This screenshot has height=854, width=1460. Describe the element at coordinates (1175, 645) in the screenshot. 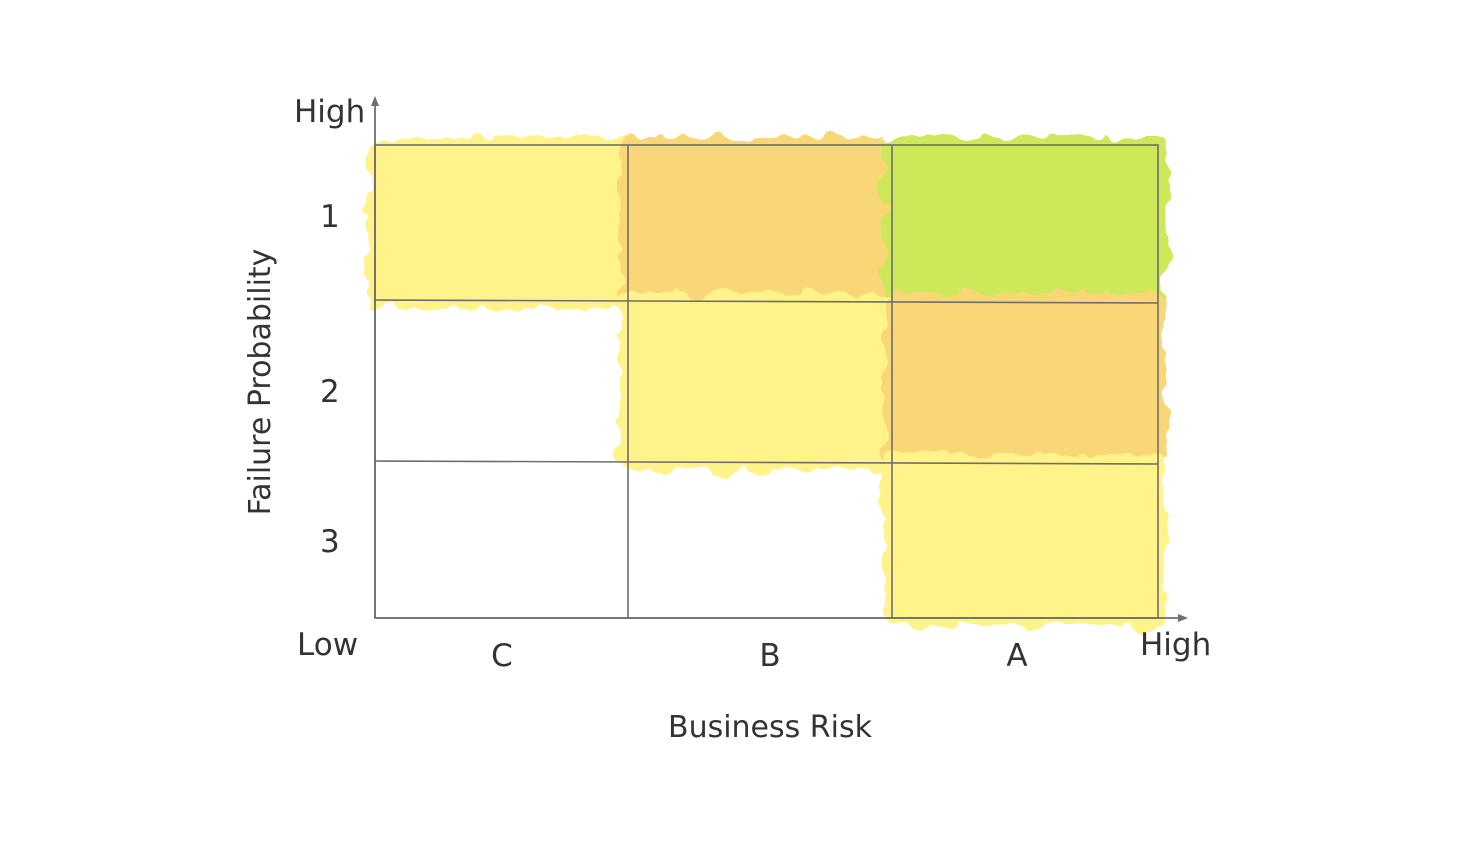

I see `x-axis-high-label: High` at that location.